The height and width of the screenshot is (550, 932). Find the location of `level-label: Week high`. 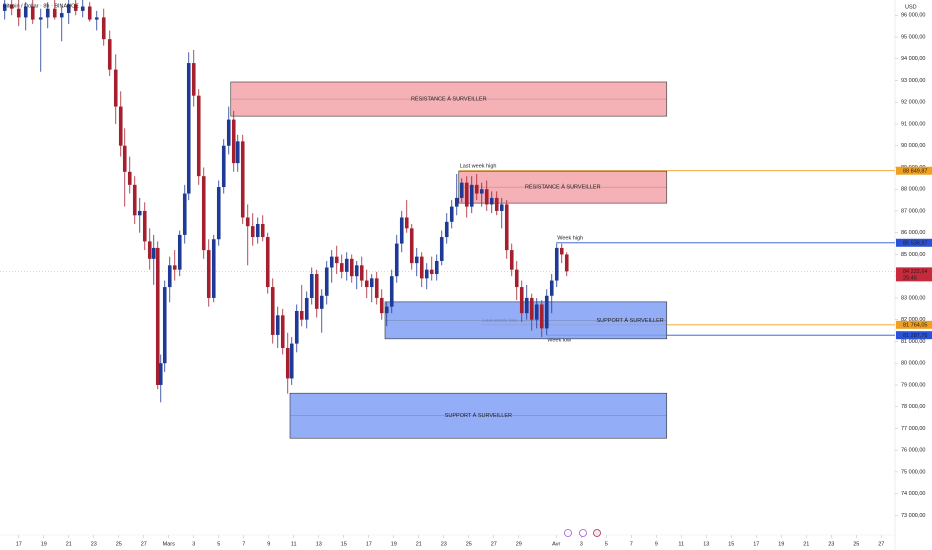

level-label: Week high is located at coordinates (570, 239).